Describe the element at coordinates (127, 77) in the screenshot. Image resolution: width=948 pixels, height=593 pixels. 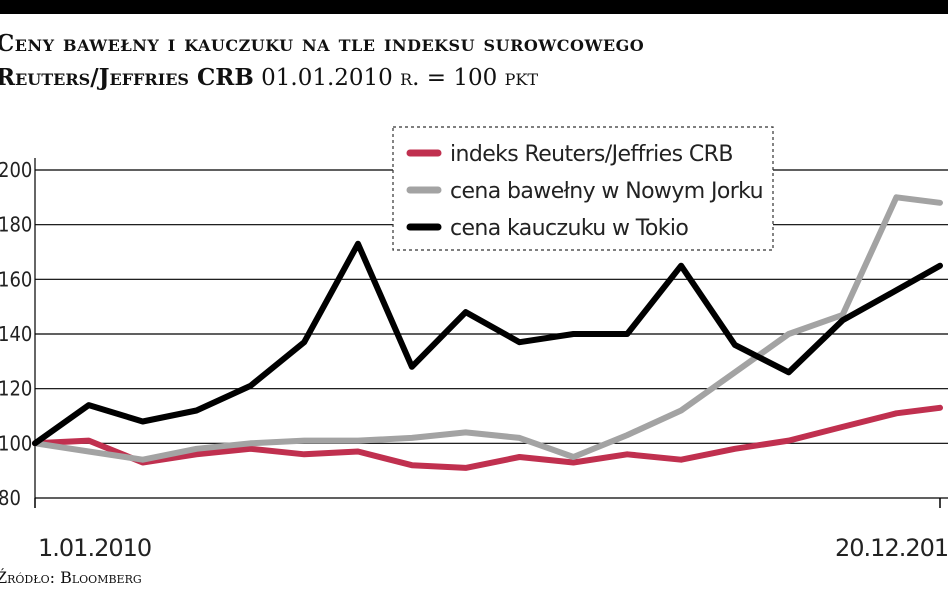
I see `subtitle-index-name: Reuters/Jeffries CRB` at that location.